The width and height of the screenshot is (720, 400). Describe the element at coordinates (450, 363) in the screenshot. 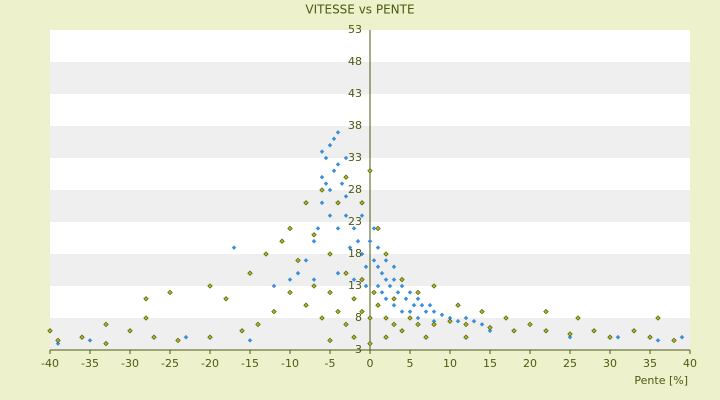

I see `x-tick-label: 10` at that location.